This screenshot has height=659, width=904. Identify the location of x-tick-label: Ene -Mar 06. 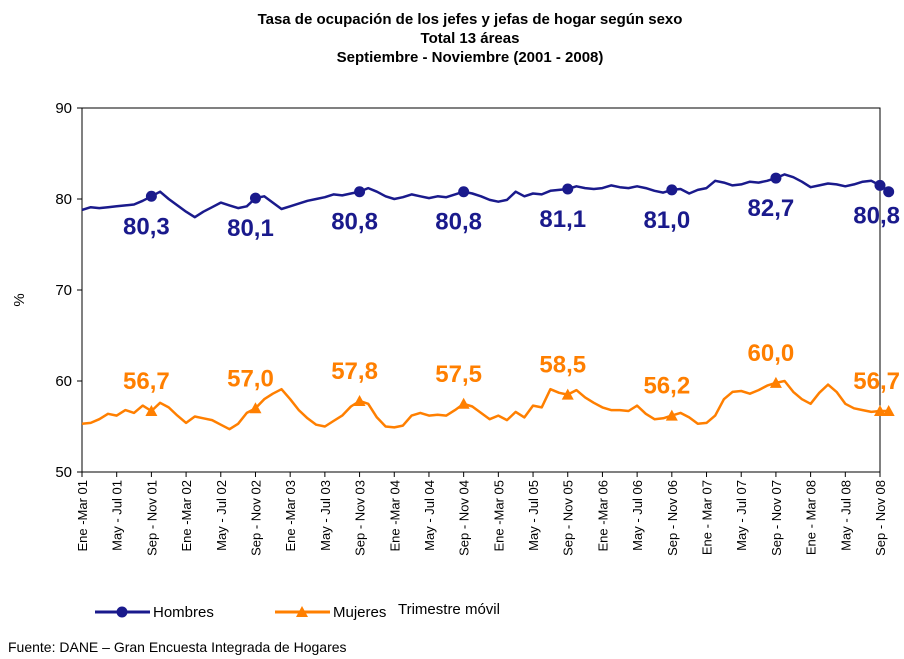
(602, 516).